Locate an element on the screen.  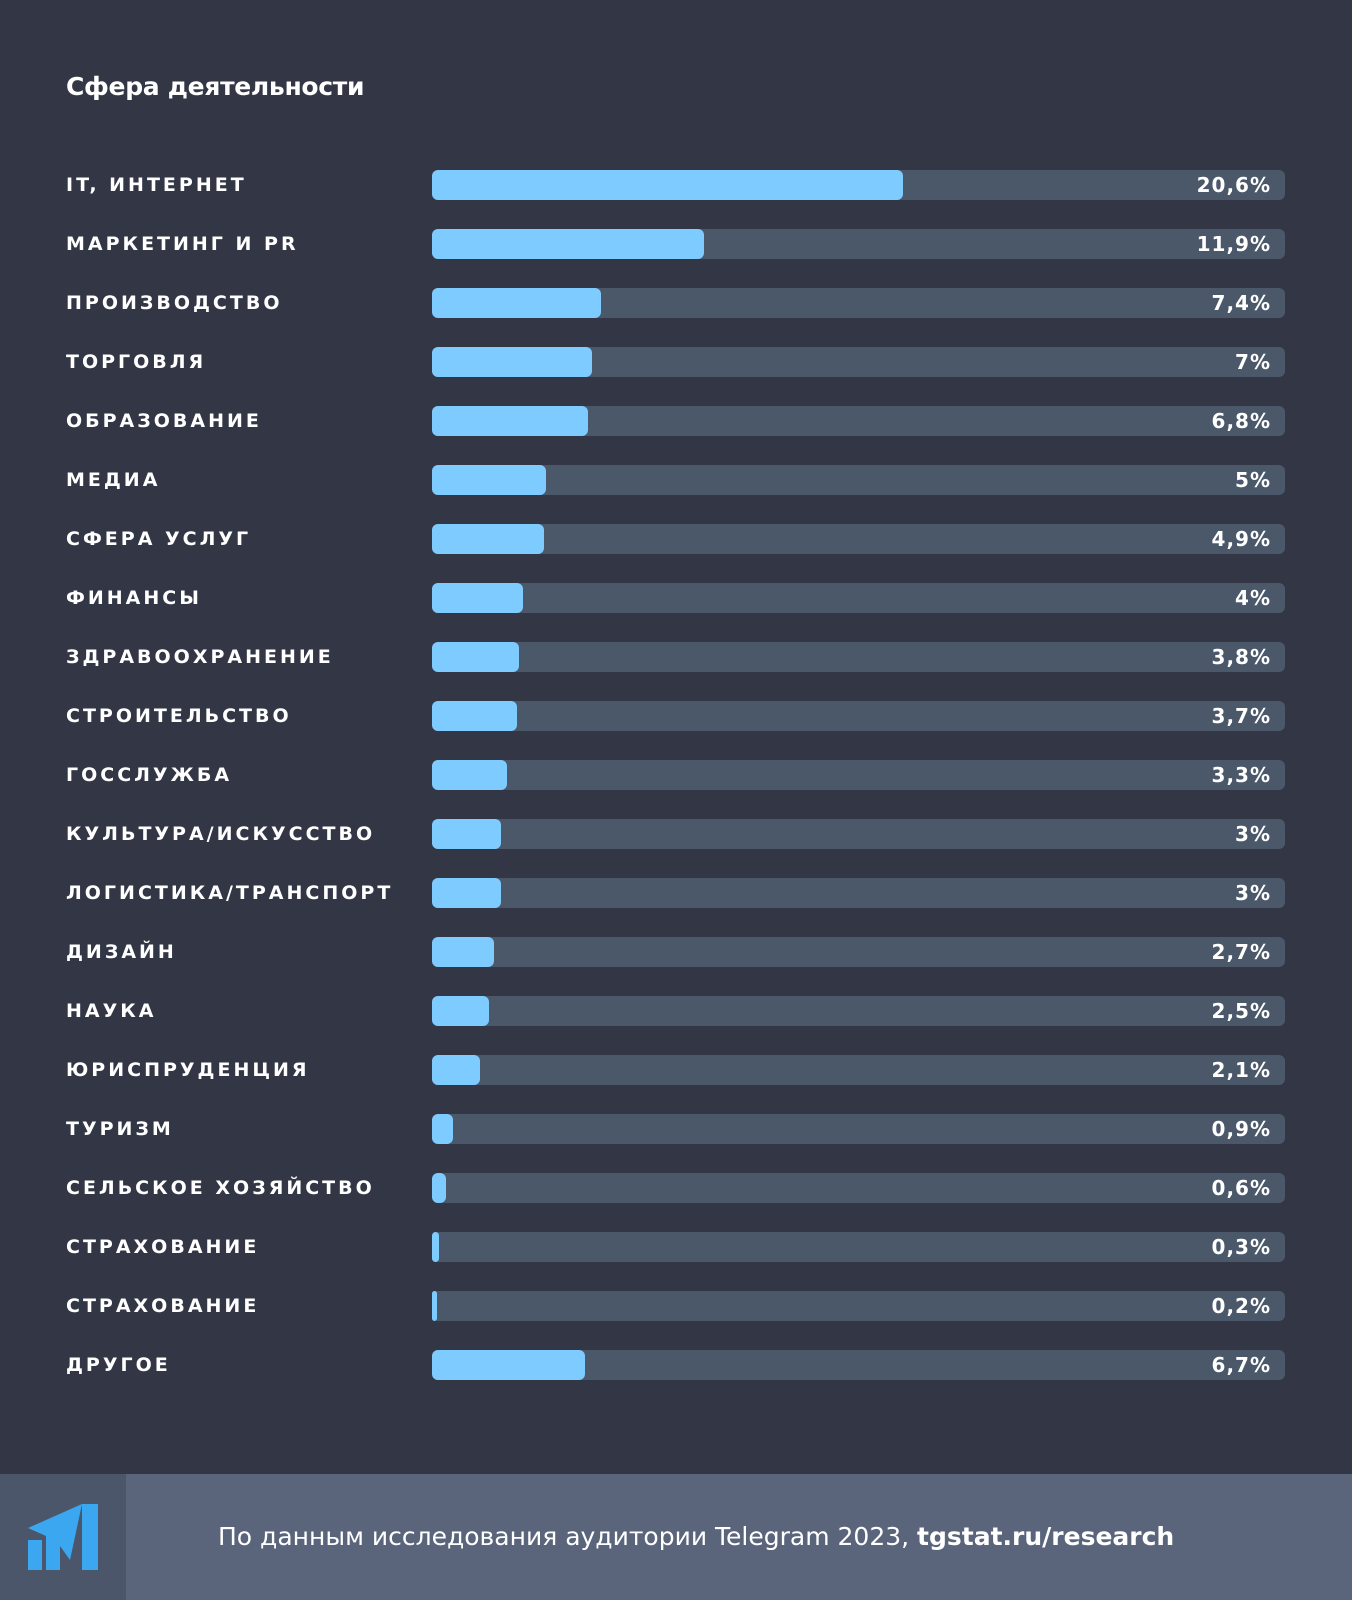
category-label: Строительство is located at coordinates (179, 716).